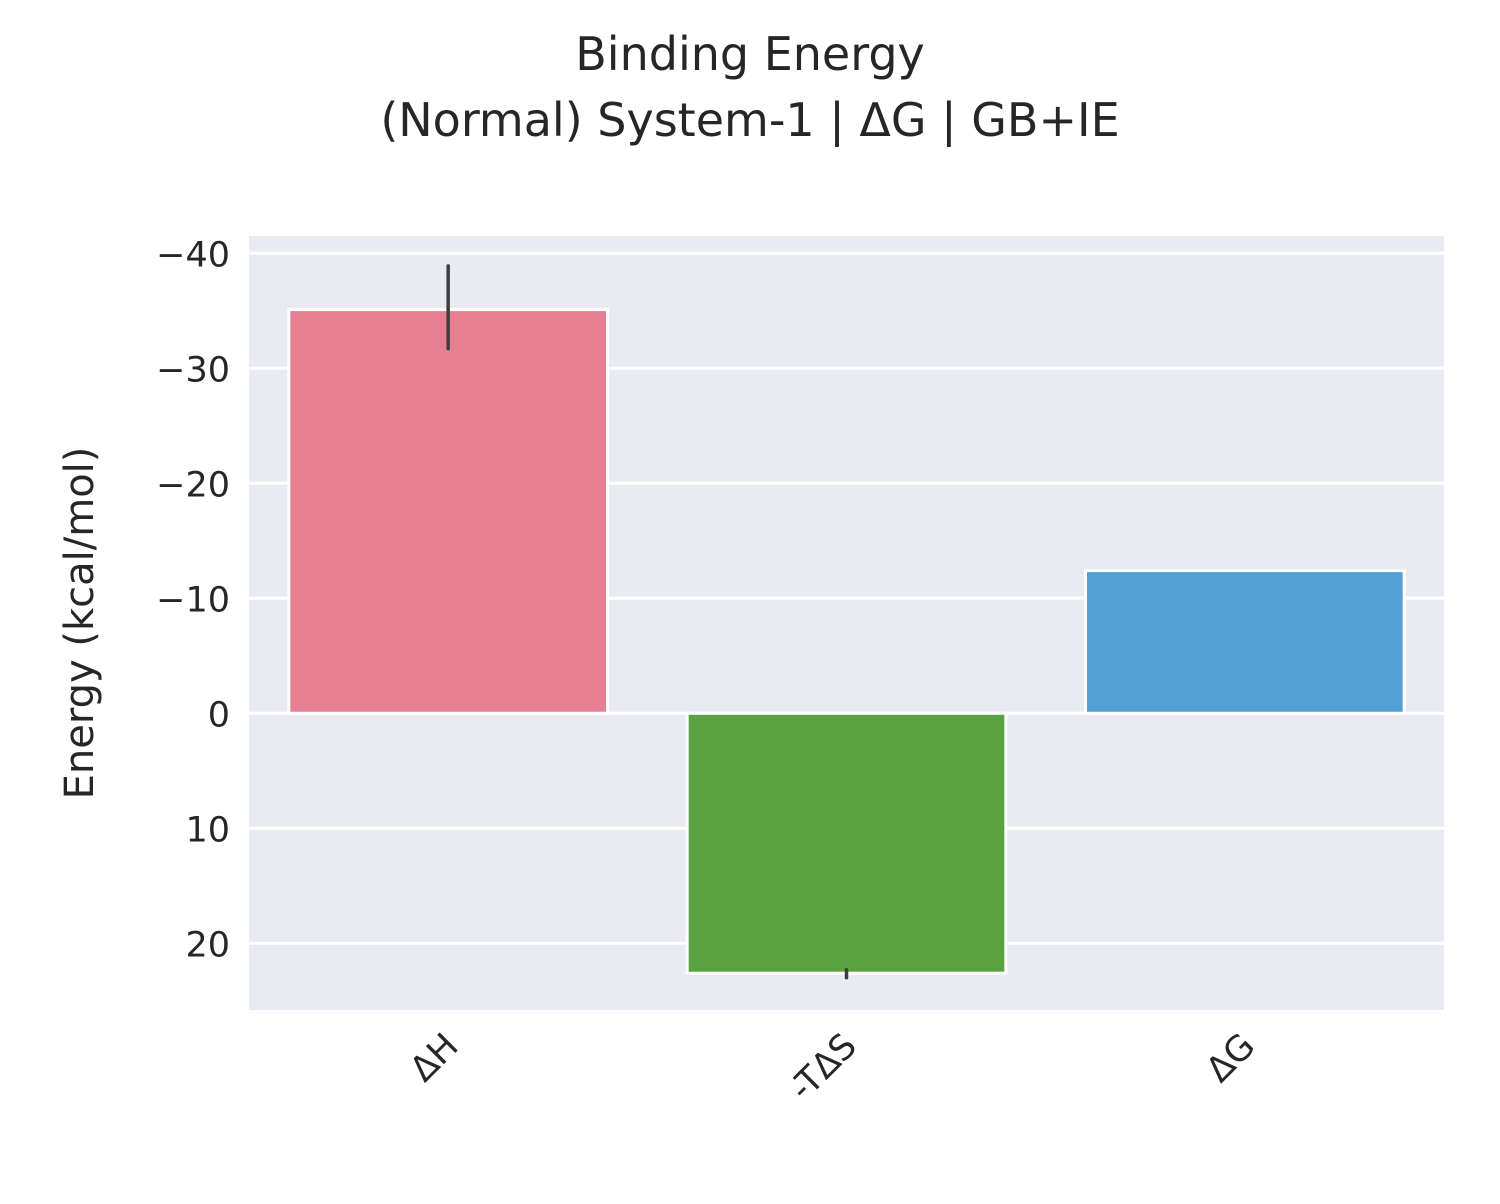 The image size is (1500, 1204). Describe the element at coordinates (207, 945) in the screenshot. I see `y-tick-label: 20` at that location.